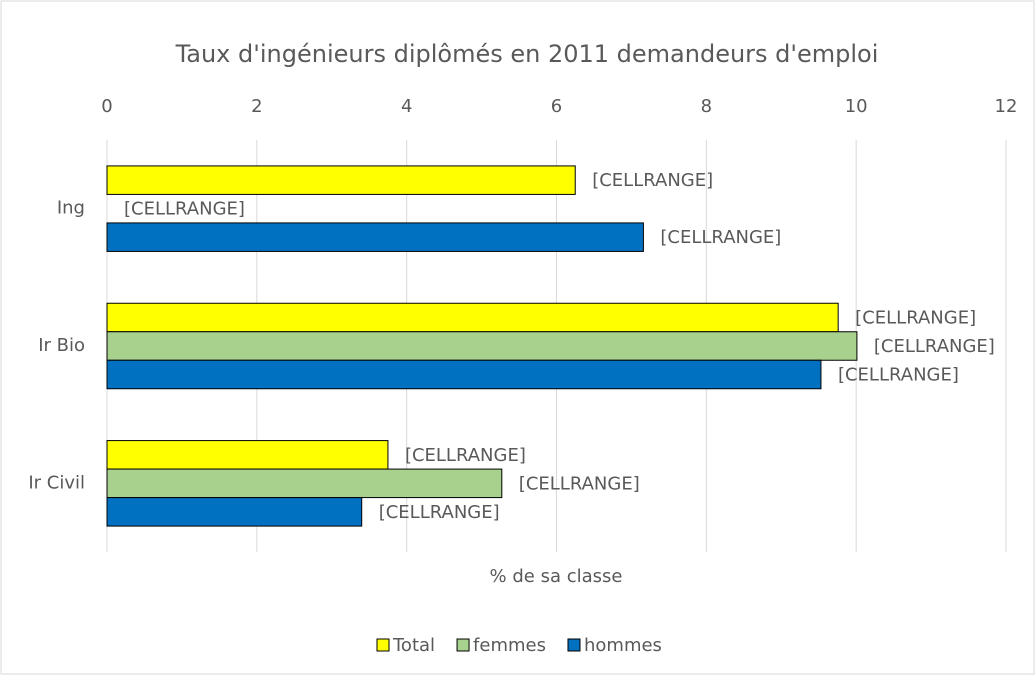 The height and width of the screenshot is (675, 1035). I want to click on x-tick-label: 6, so click(556, 106).